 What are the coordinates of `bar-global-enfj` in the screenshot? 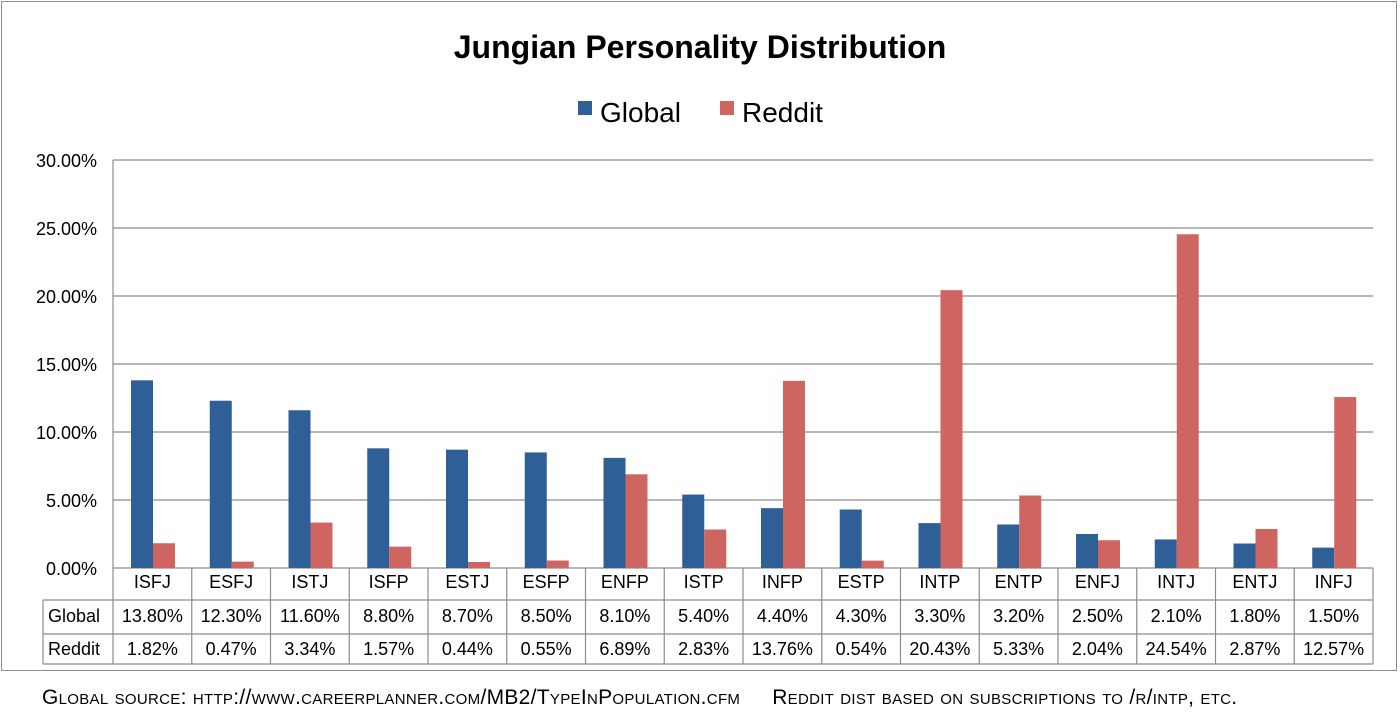 It's located at (1087, 551).